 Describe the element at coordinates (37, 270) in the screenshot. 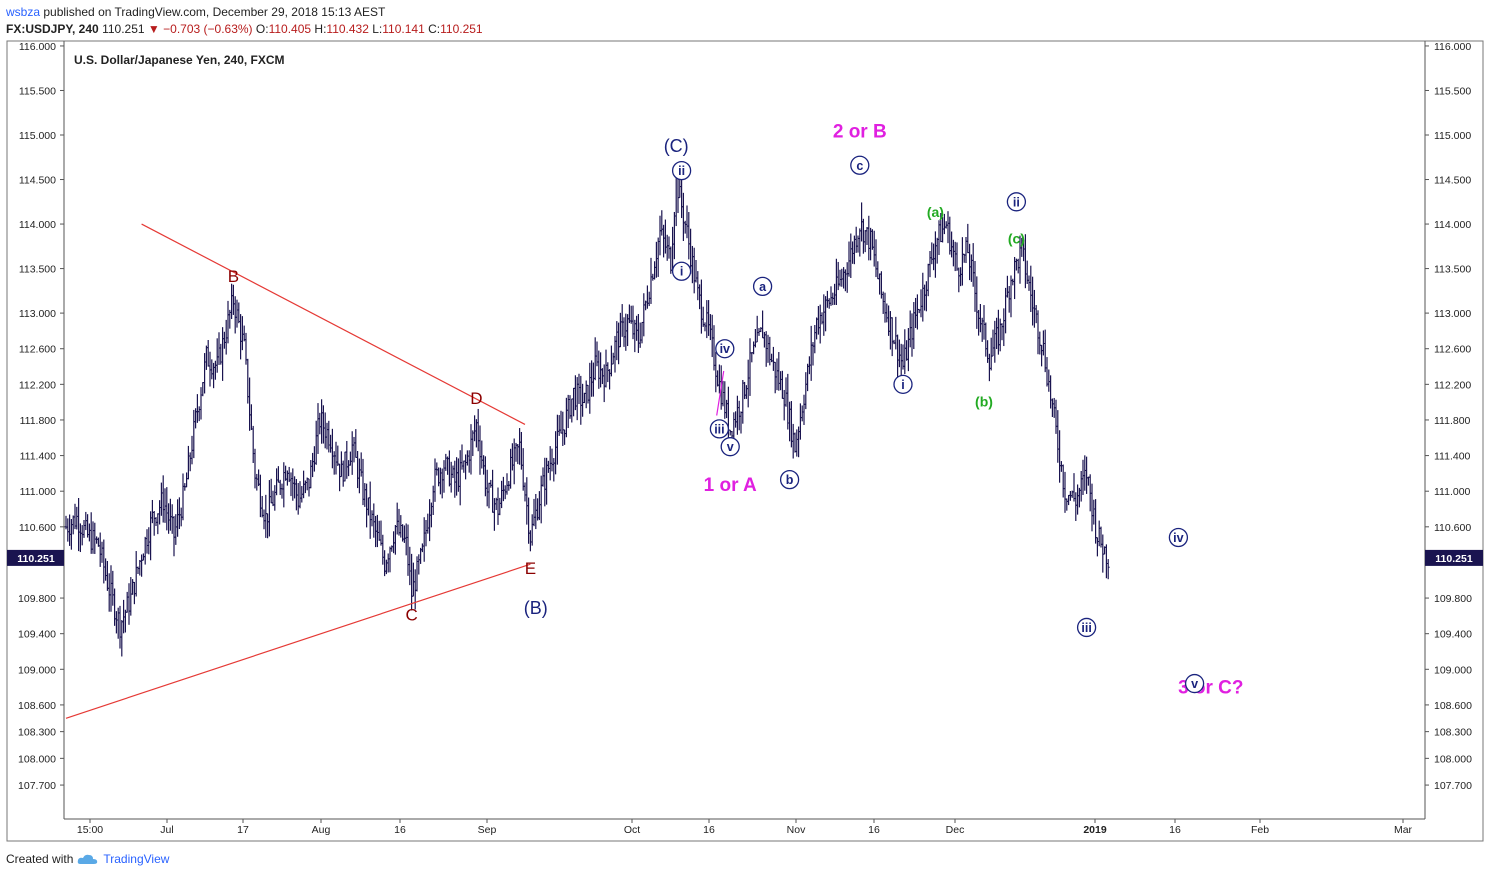

I see `y-tick-label-left: 113.500` at that location.